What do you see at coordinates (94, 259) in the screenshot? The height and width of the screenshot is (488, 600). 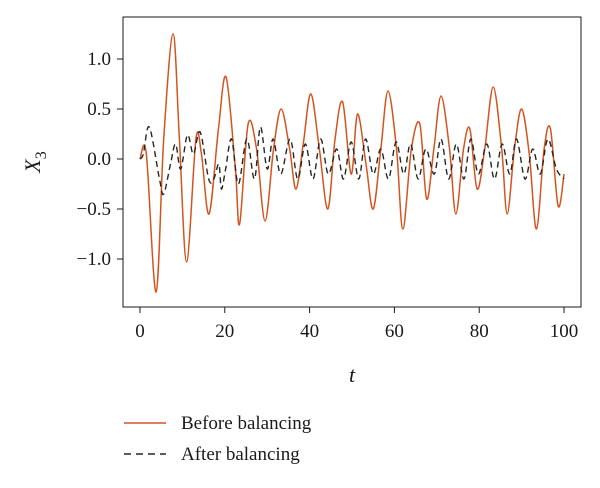 I see `y-tick-label: −1.0` at bounding box center [94, 259].